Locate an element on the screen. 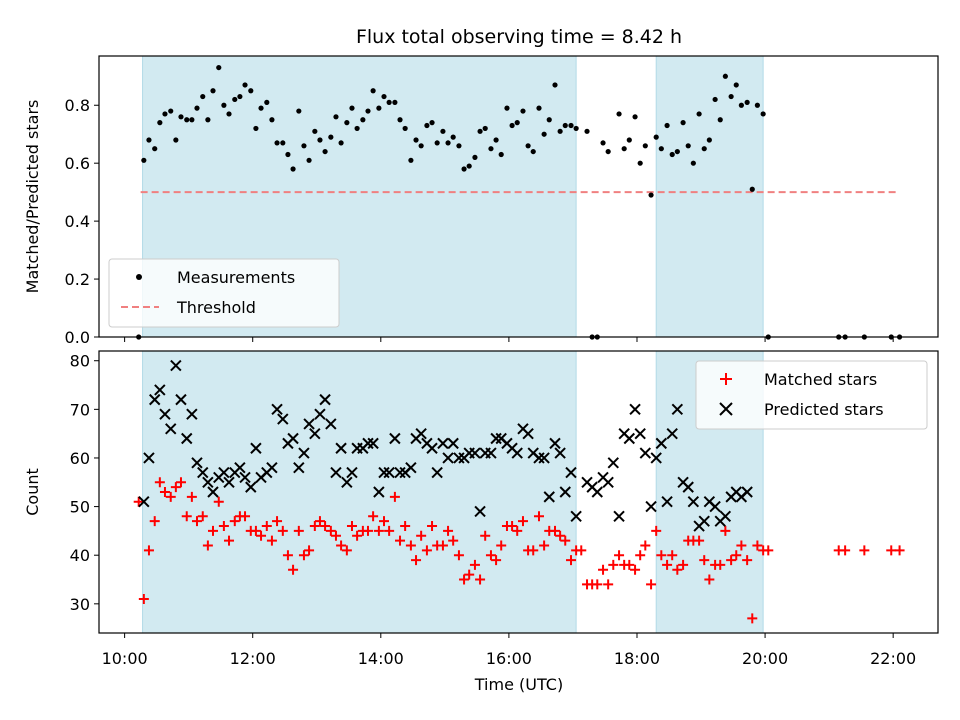  x-tick-label: 10:00 is located at coordinates (125, 658).